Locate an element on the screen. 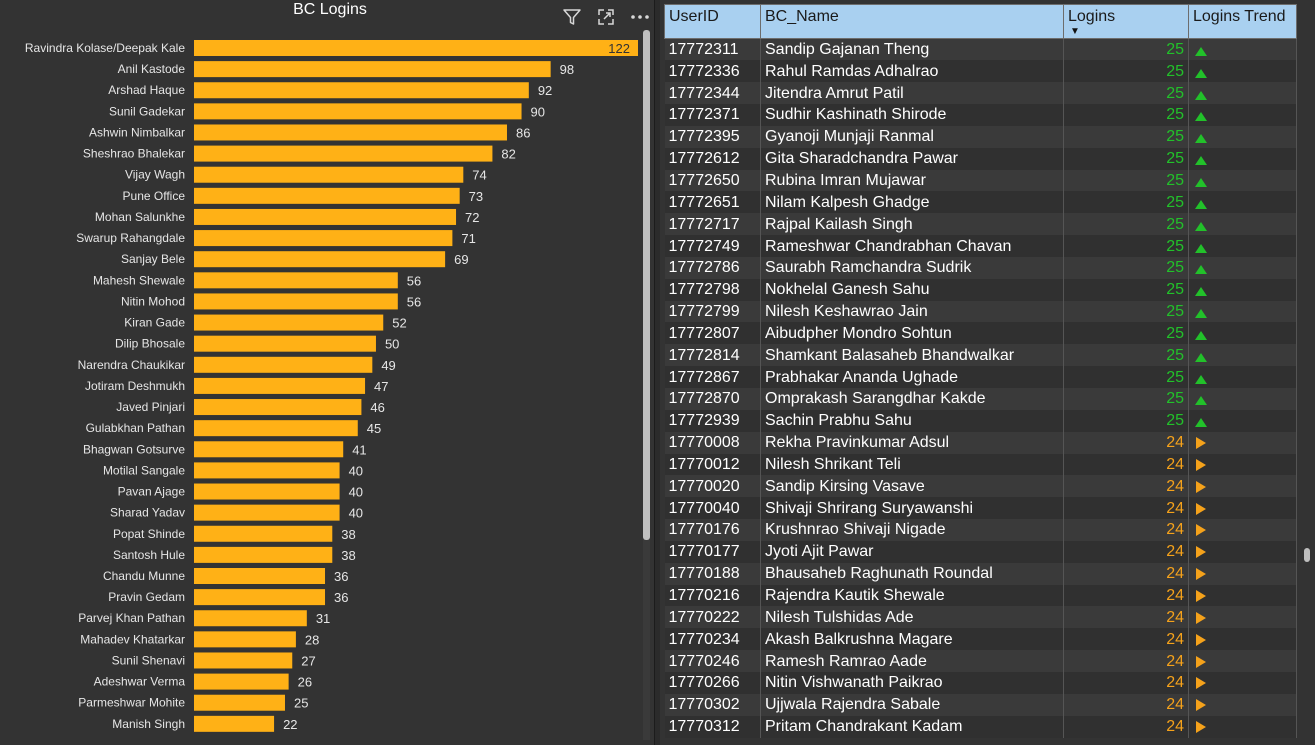 The width and height of the screenshot is (1315, 745). table-row: 17772798 Nokhelal Ganesh Sahu 25 is located at coordinates (980, 289).